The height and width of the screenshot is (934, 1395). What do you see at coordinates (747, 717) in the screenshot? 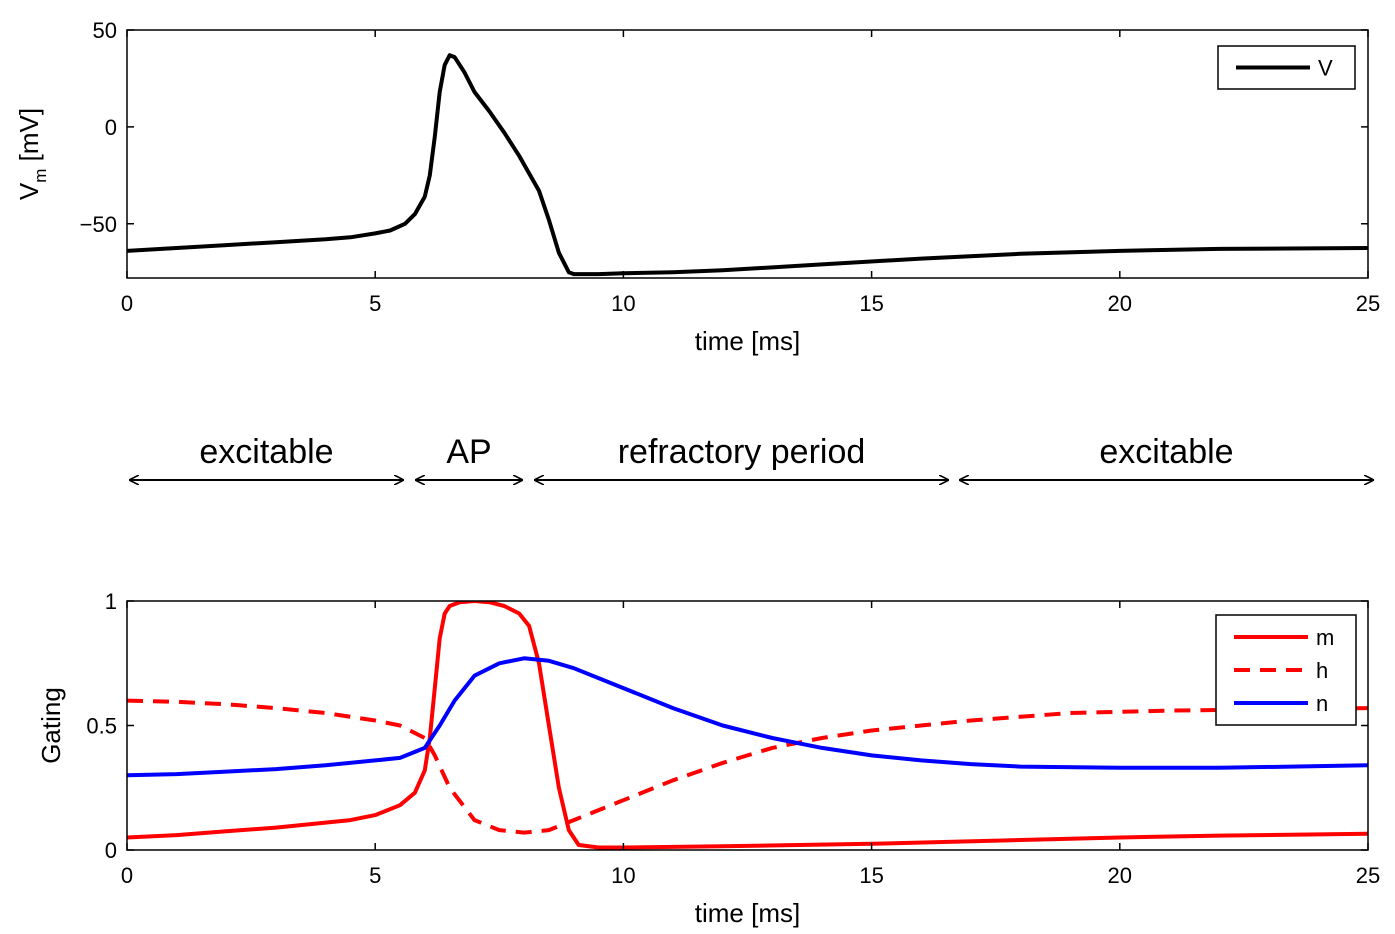
I see `series-line-n` at bounding box center [747, 717].